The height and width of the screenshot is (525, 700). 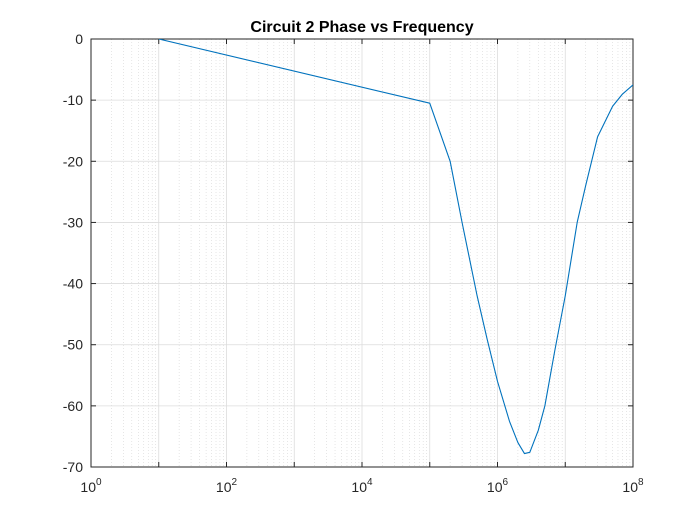 I want to click on y-tick-label: -50, so click(x=73, y=345).